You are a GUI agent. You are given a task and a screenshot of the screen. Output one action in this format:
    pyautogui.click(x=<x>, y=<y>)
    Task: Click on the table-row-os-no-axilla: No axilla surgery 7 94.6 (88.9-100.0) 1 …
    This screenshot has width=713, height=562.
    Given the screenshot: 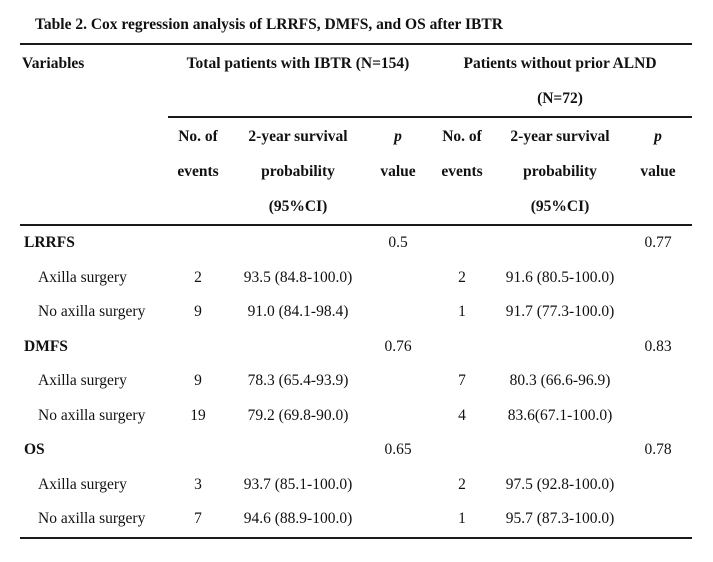 What is the action you would take?
    pyautogui.click(x=356, y=520)
    